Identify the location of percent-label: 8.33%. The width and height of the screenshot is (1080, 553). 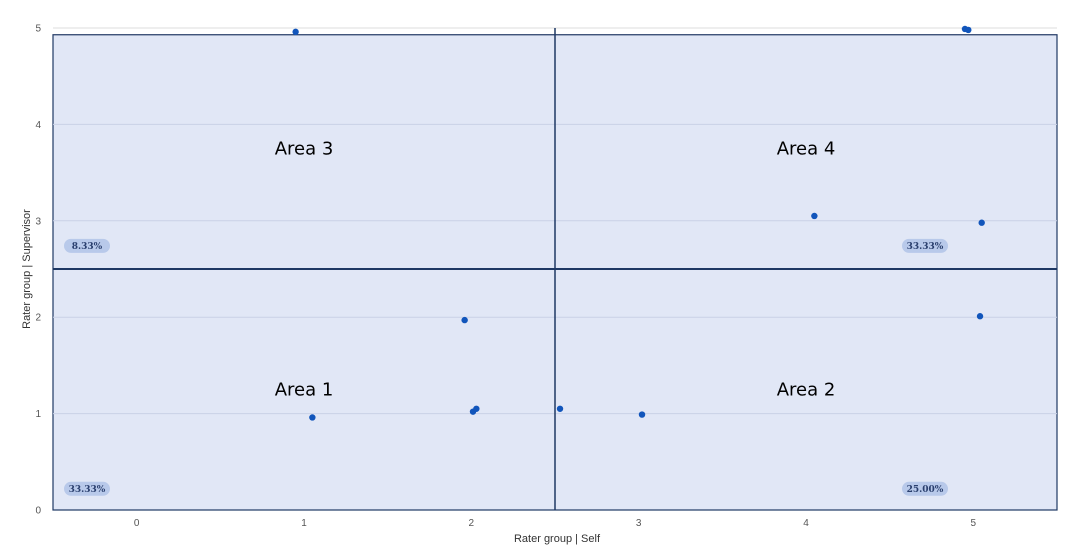
(87, 247).